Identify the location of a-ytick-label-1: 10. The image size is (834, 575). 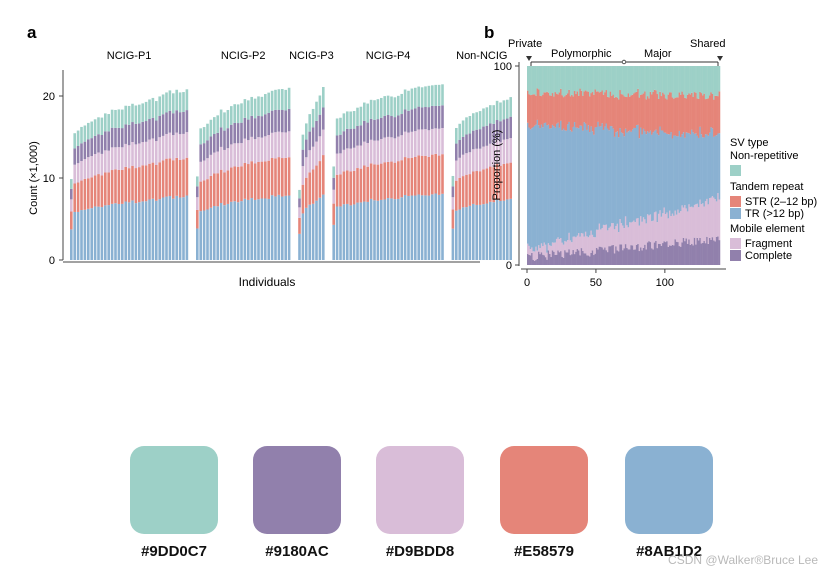
(49, 179).